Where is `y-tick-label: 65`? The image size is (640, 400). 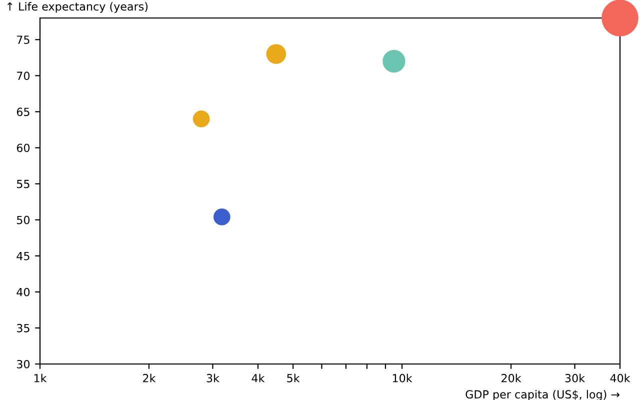
y-tick-label: 65 is located at coordinates (23, 112).